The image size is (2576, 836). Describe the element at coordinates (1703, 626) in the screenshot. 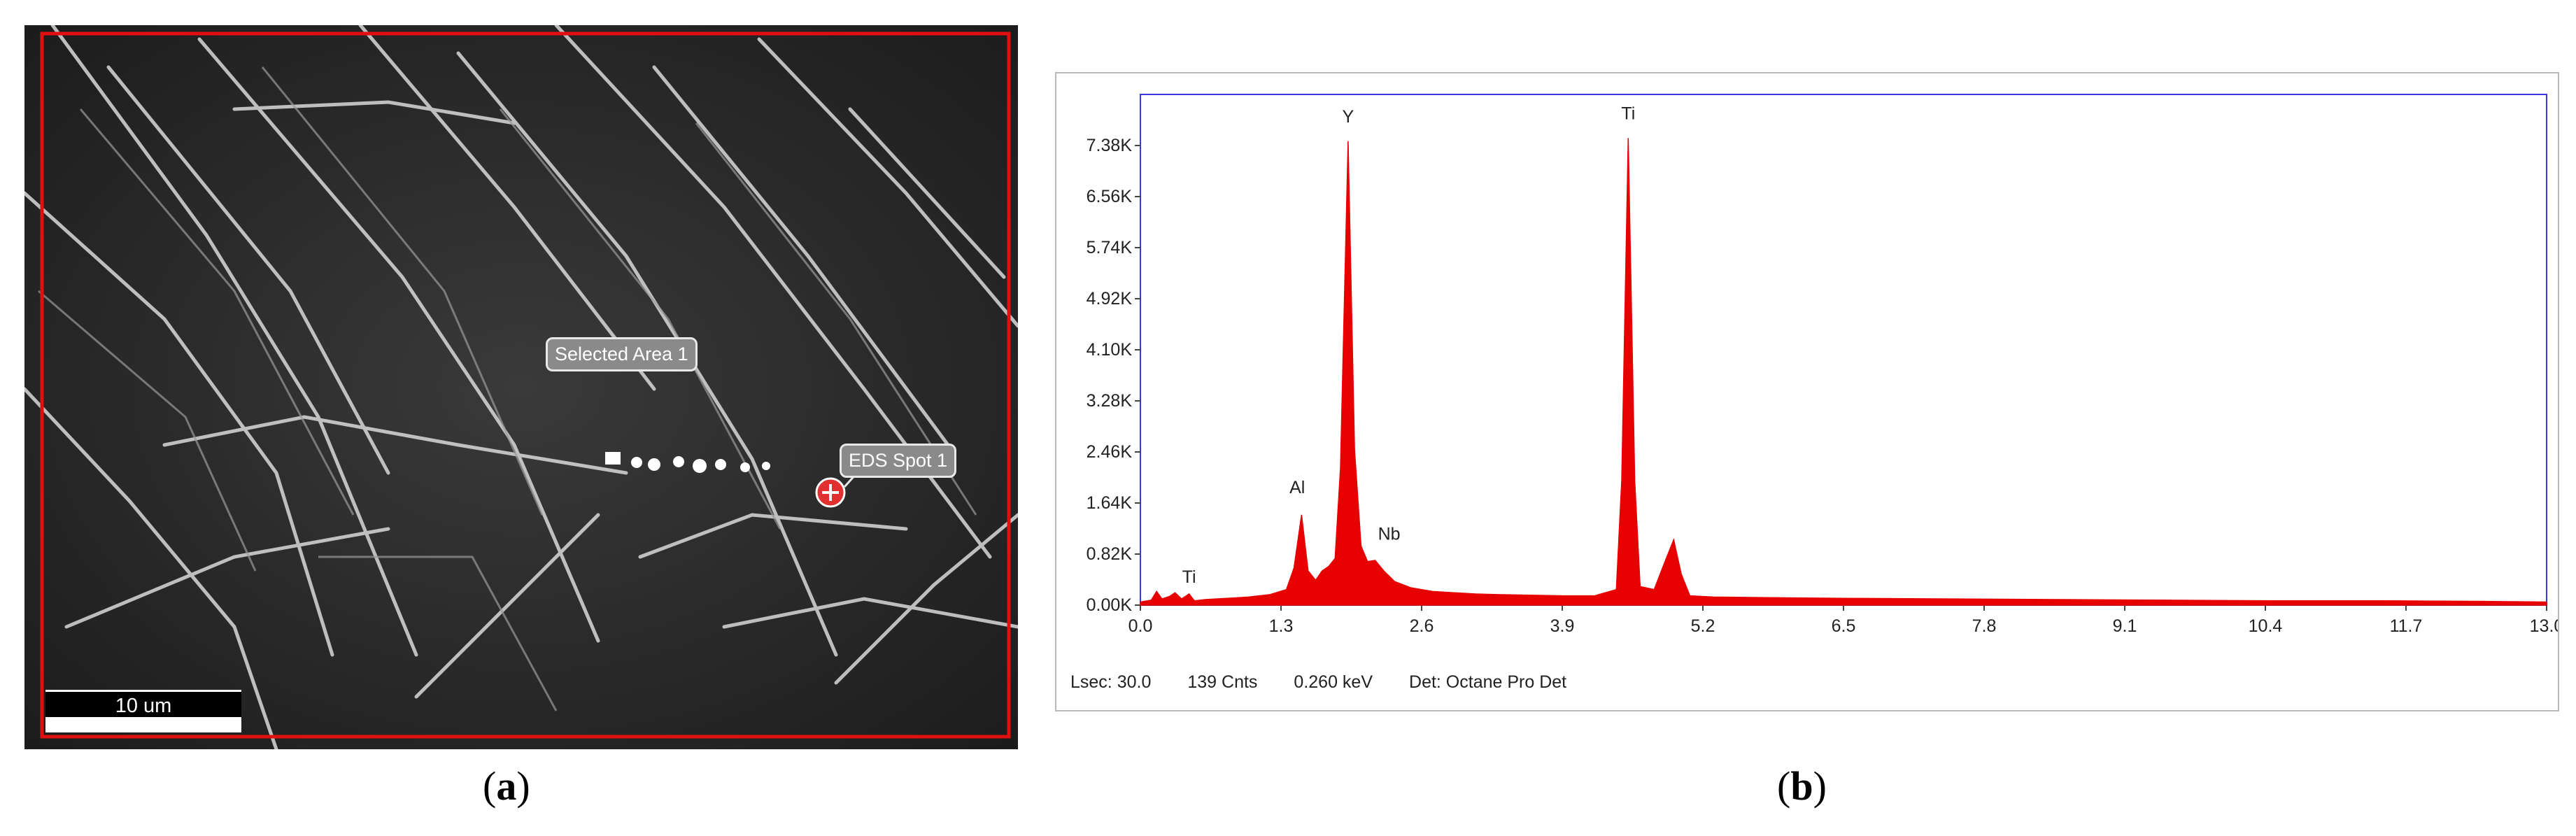

I see `x-tick-label: 5.2` at that location.